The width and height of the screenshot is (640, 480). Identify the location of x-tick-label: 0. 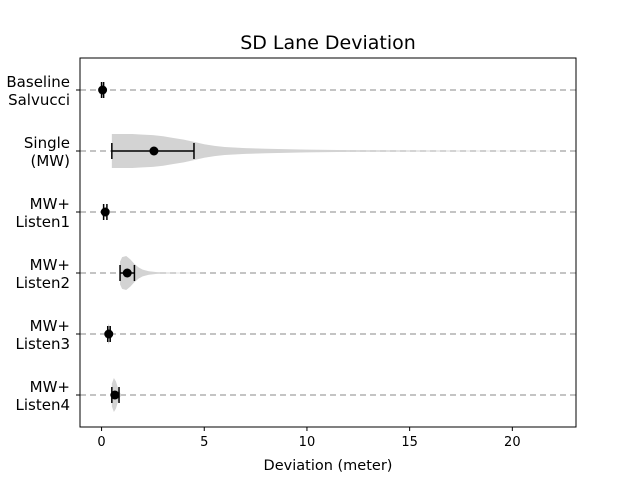
(101, 442).